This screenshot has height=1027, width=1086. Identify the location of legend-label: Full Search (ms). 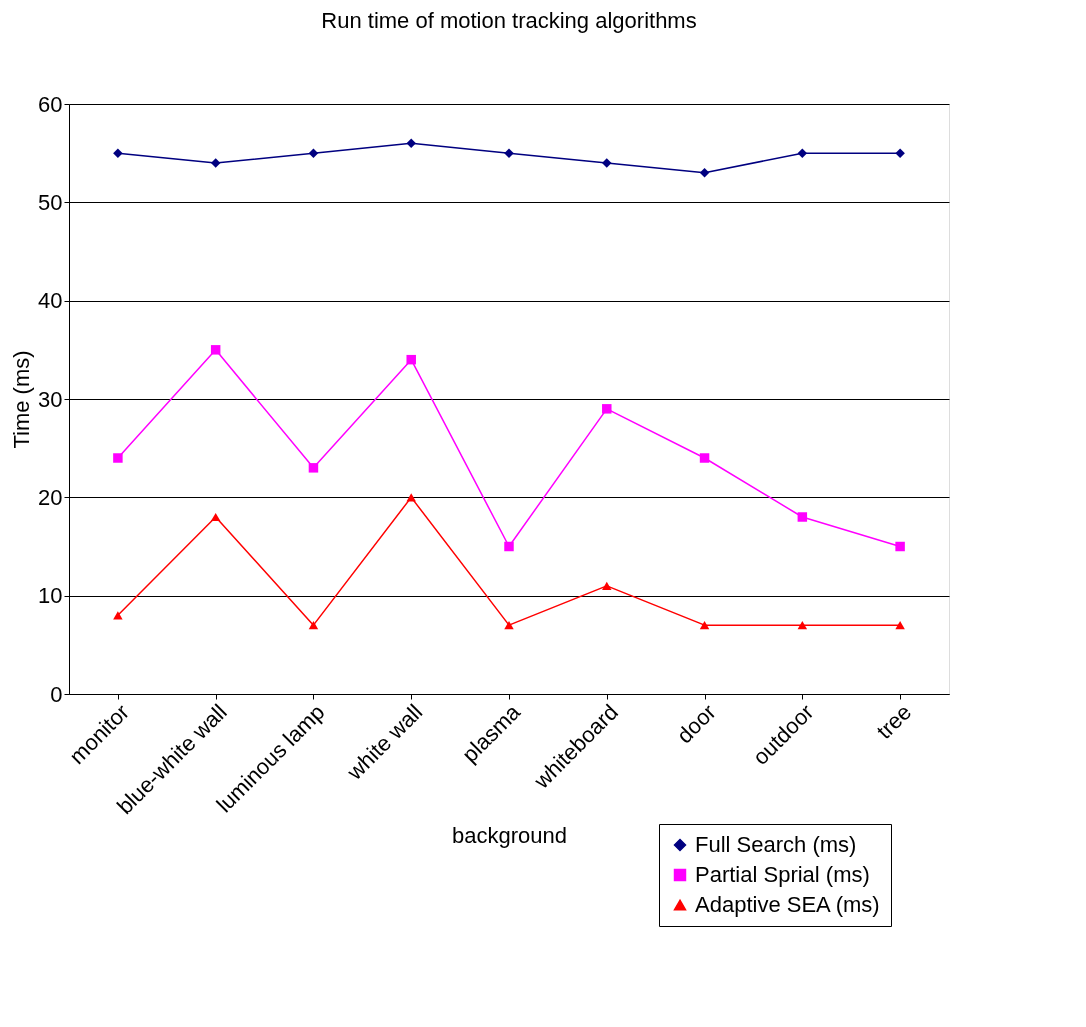
(776, 844).